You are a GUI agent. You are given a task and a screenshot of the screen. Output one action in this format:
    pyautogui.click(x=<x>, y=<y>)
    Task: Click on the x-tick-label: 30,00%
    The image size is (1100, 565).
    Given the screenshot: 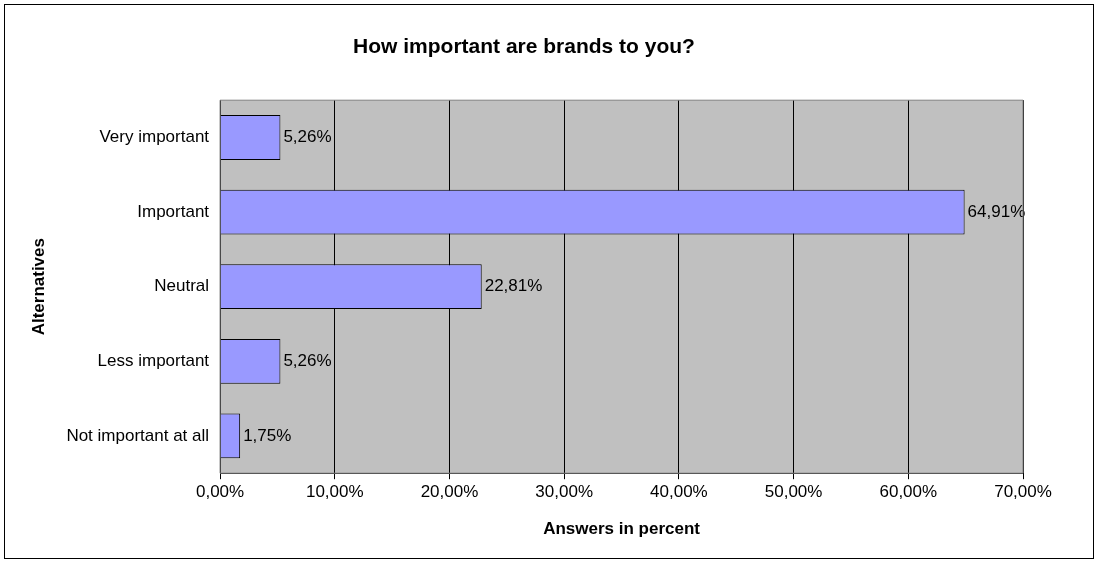 What is the action you would take?
    pyautogui.click(x=564, y=492)
    